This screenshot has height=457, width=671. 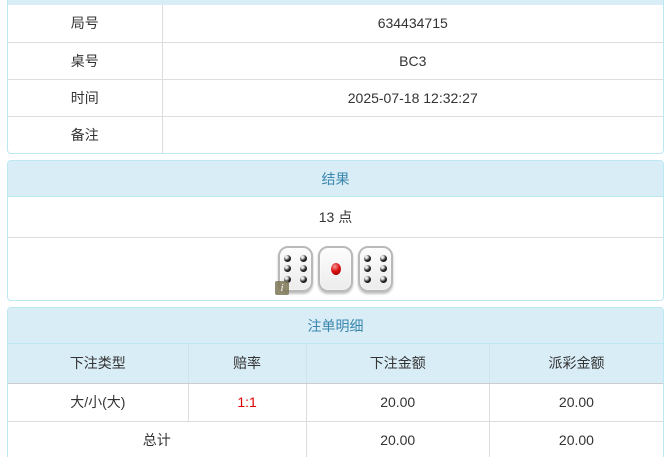 What do you see at coordinates (85, 134) in the screenshot?
I see `remark-label: 备注` at bounding box center [85, 134].